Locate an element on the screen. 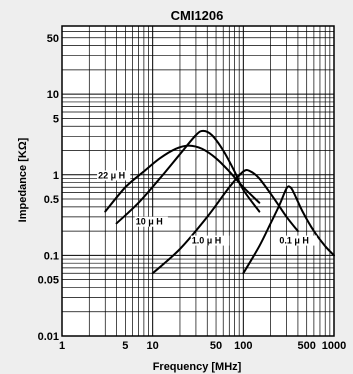  y-tick-label: 0.01 is located at coordinates (48, 337).